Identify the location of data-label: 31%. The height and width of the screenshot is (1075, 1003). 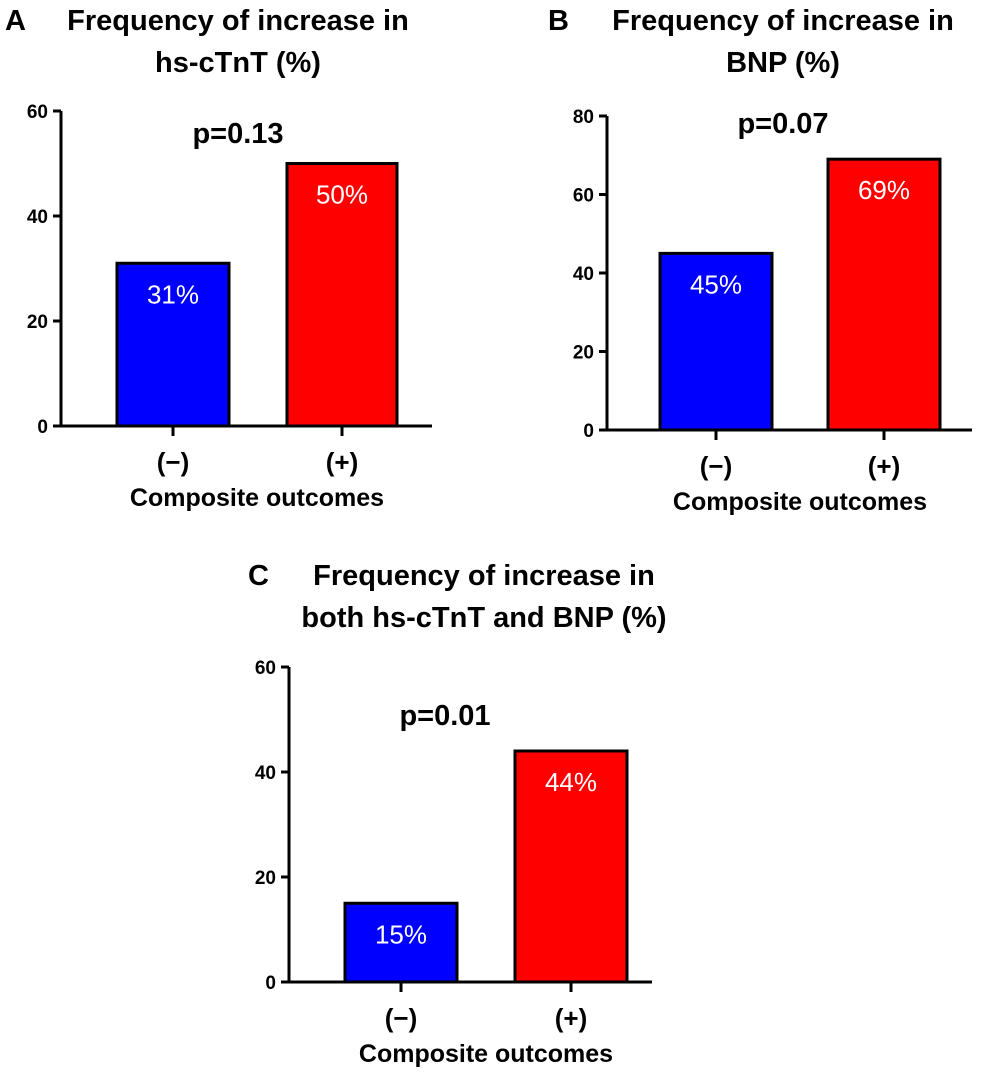
(173, 294).